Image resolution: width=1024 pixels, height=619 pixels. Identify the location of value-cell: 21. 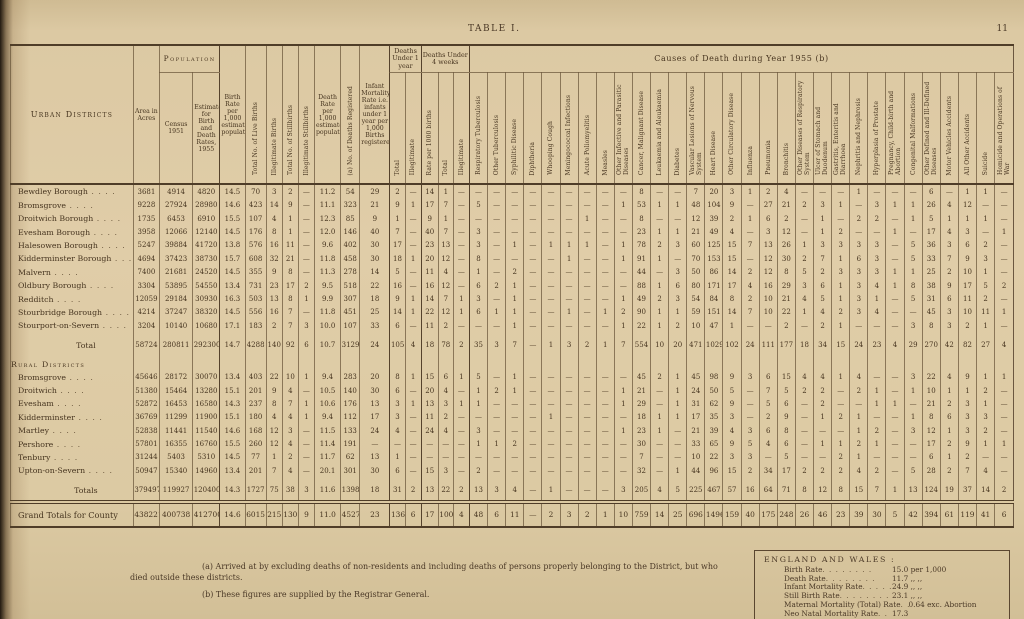
(374, 205).